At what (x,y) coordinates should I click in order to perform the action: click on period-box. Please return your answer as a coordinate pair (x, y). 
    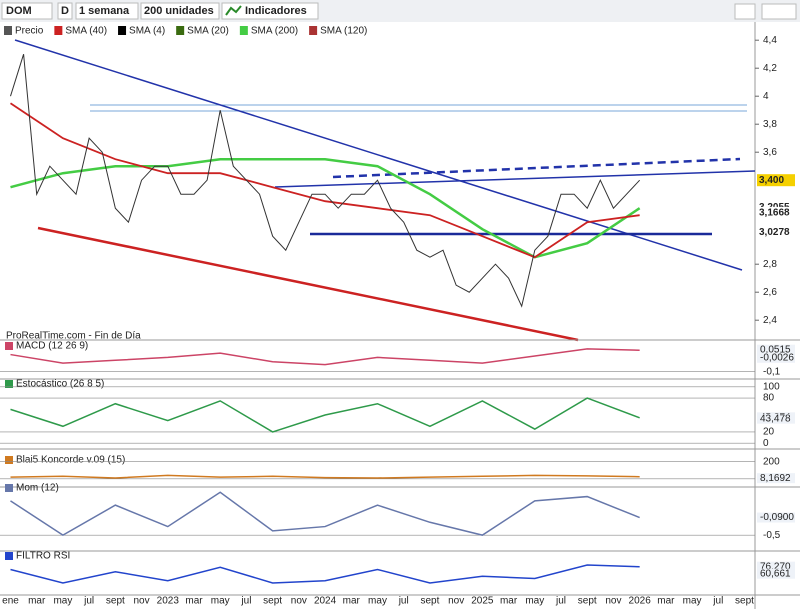
    Looking at the image, I should click on (107, 11).